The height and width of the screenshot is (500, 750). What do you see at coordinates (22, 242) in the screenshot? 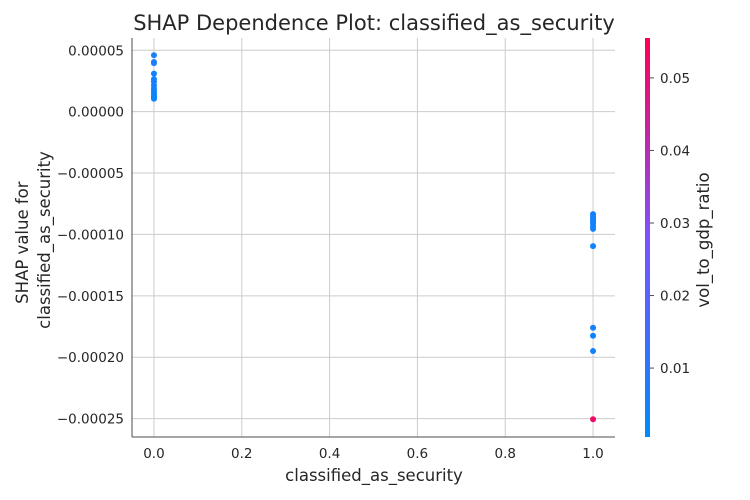
I see `y-axis-label-line-1: SHAP value for` at bounding box center [22, 242].